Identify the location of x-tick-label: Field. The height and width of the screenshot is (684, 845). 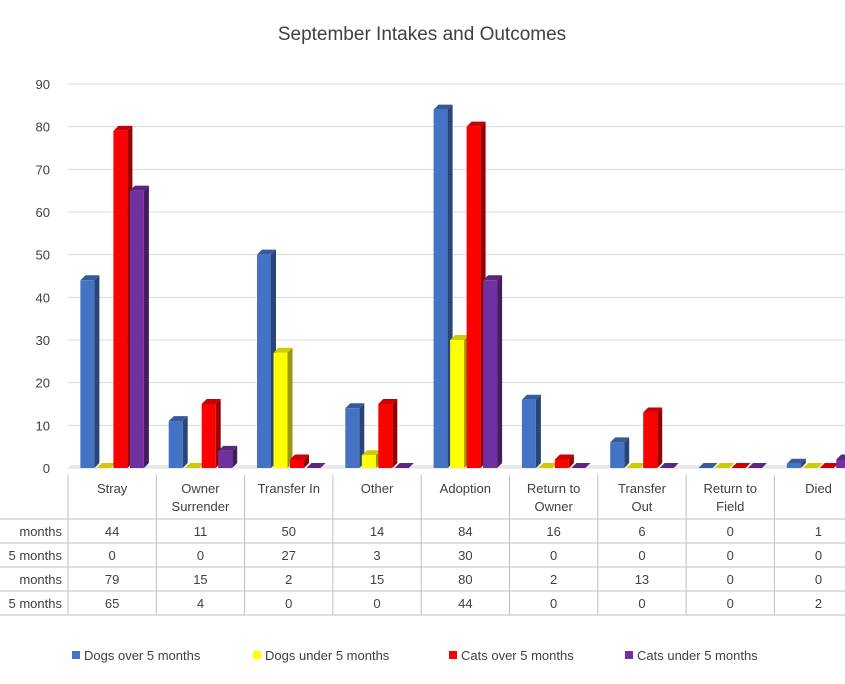
(730, 506).